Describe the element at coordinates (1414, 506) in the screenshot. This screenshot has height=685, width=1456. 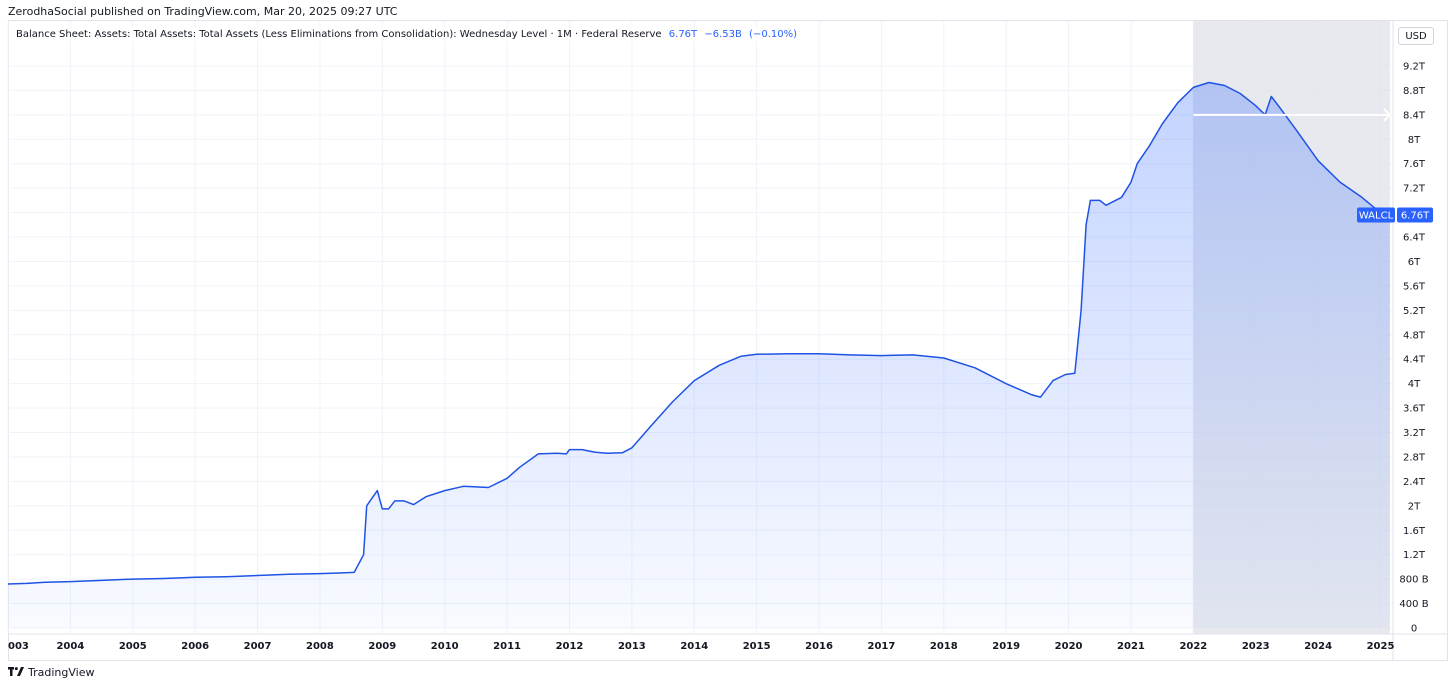
I see `y-tick-label: 2T` at that location.